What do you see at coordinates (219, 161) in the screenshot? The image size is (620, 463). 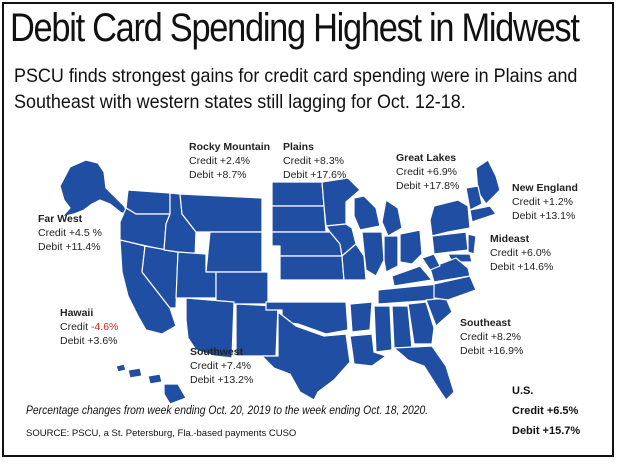 I see `region-credit: Credit +2.4%` at bounding box center [219, 161].